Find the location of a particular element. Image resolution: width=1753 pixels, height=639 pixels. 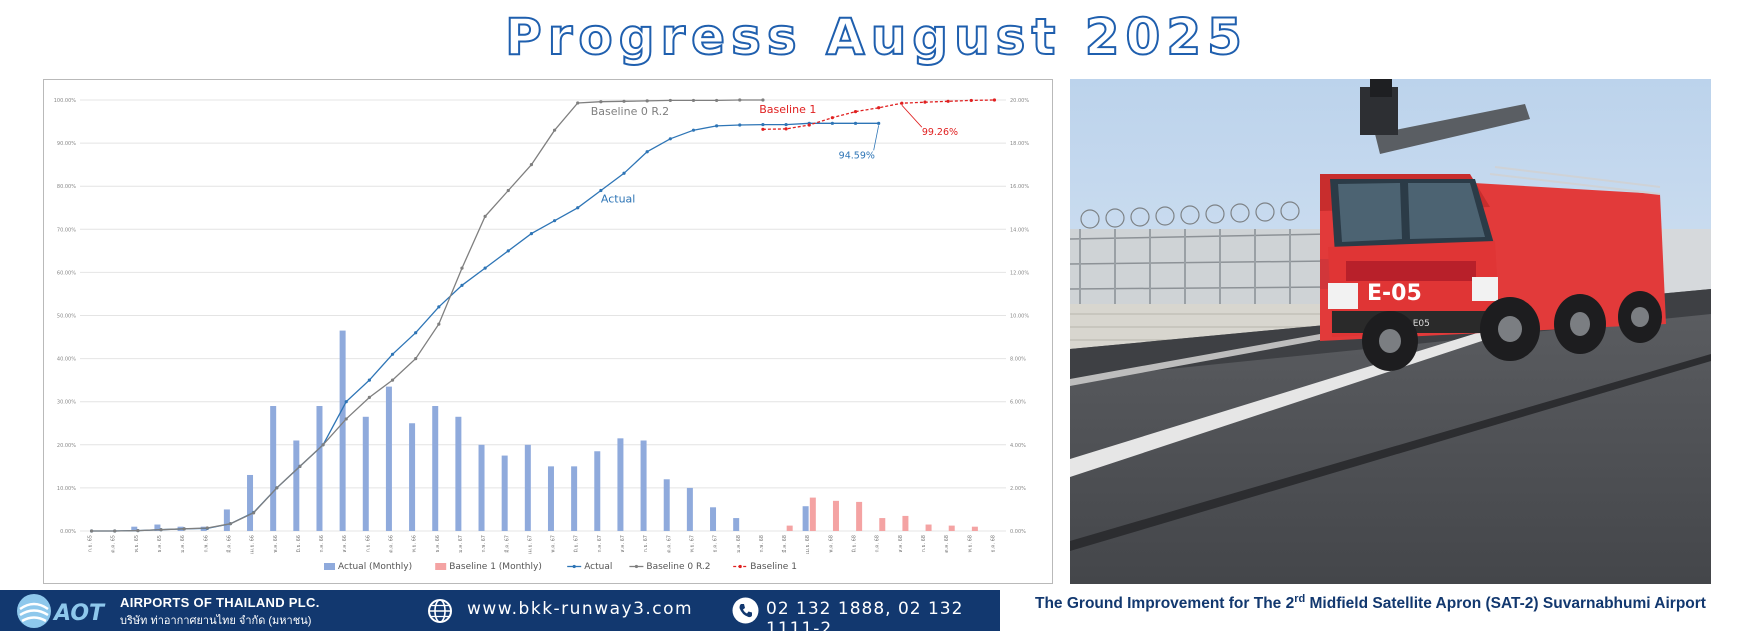

x-tick-label: ก.ย. 68 is located at coordinates (924, 543).